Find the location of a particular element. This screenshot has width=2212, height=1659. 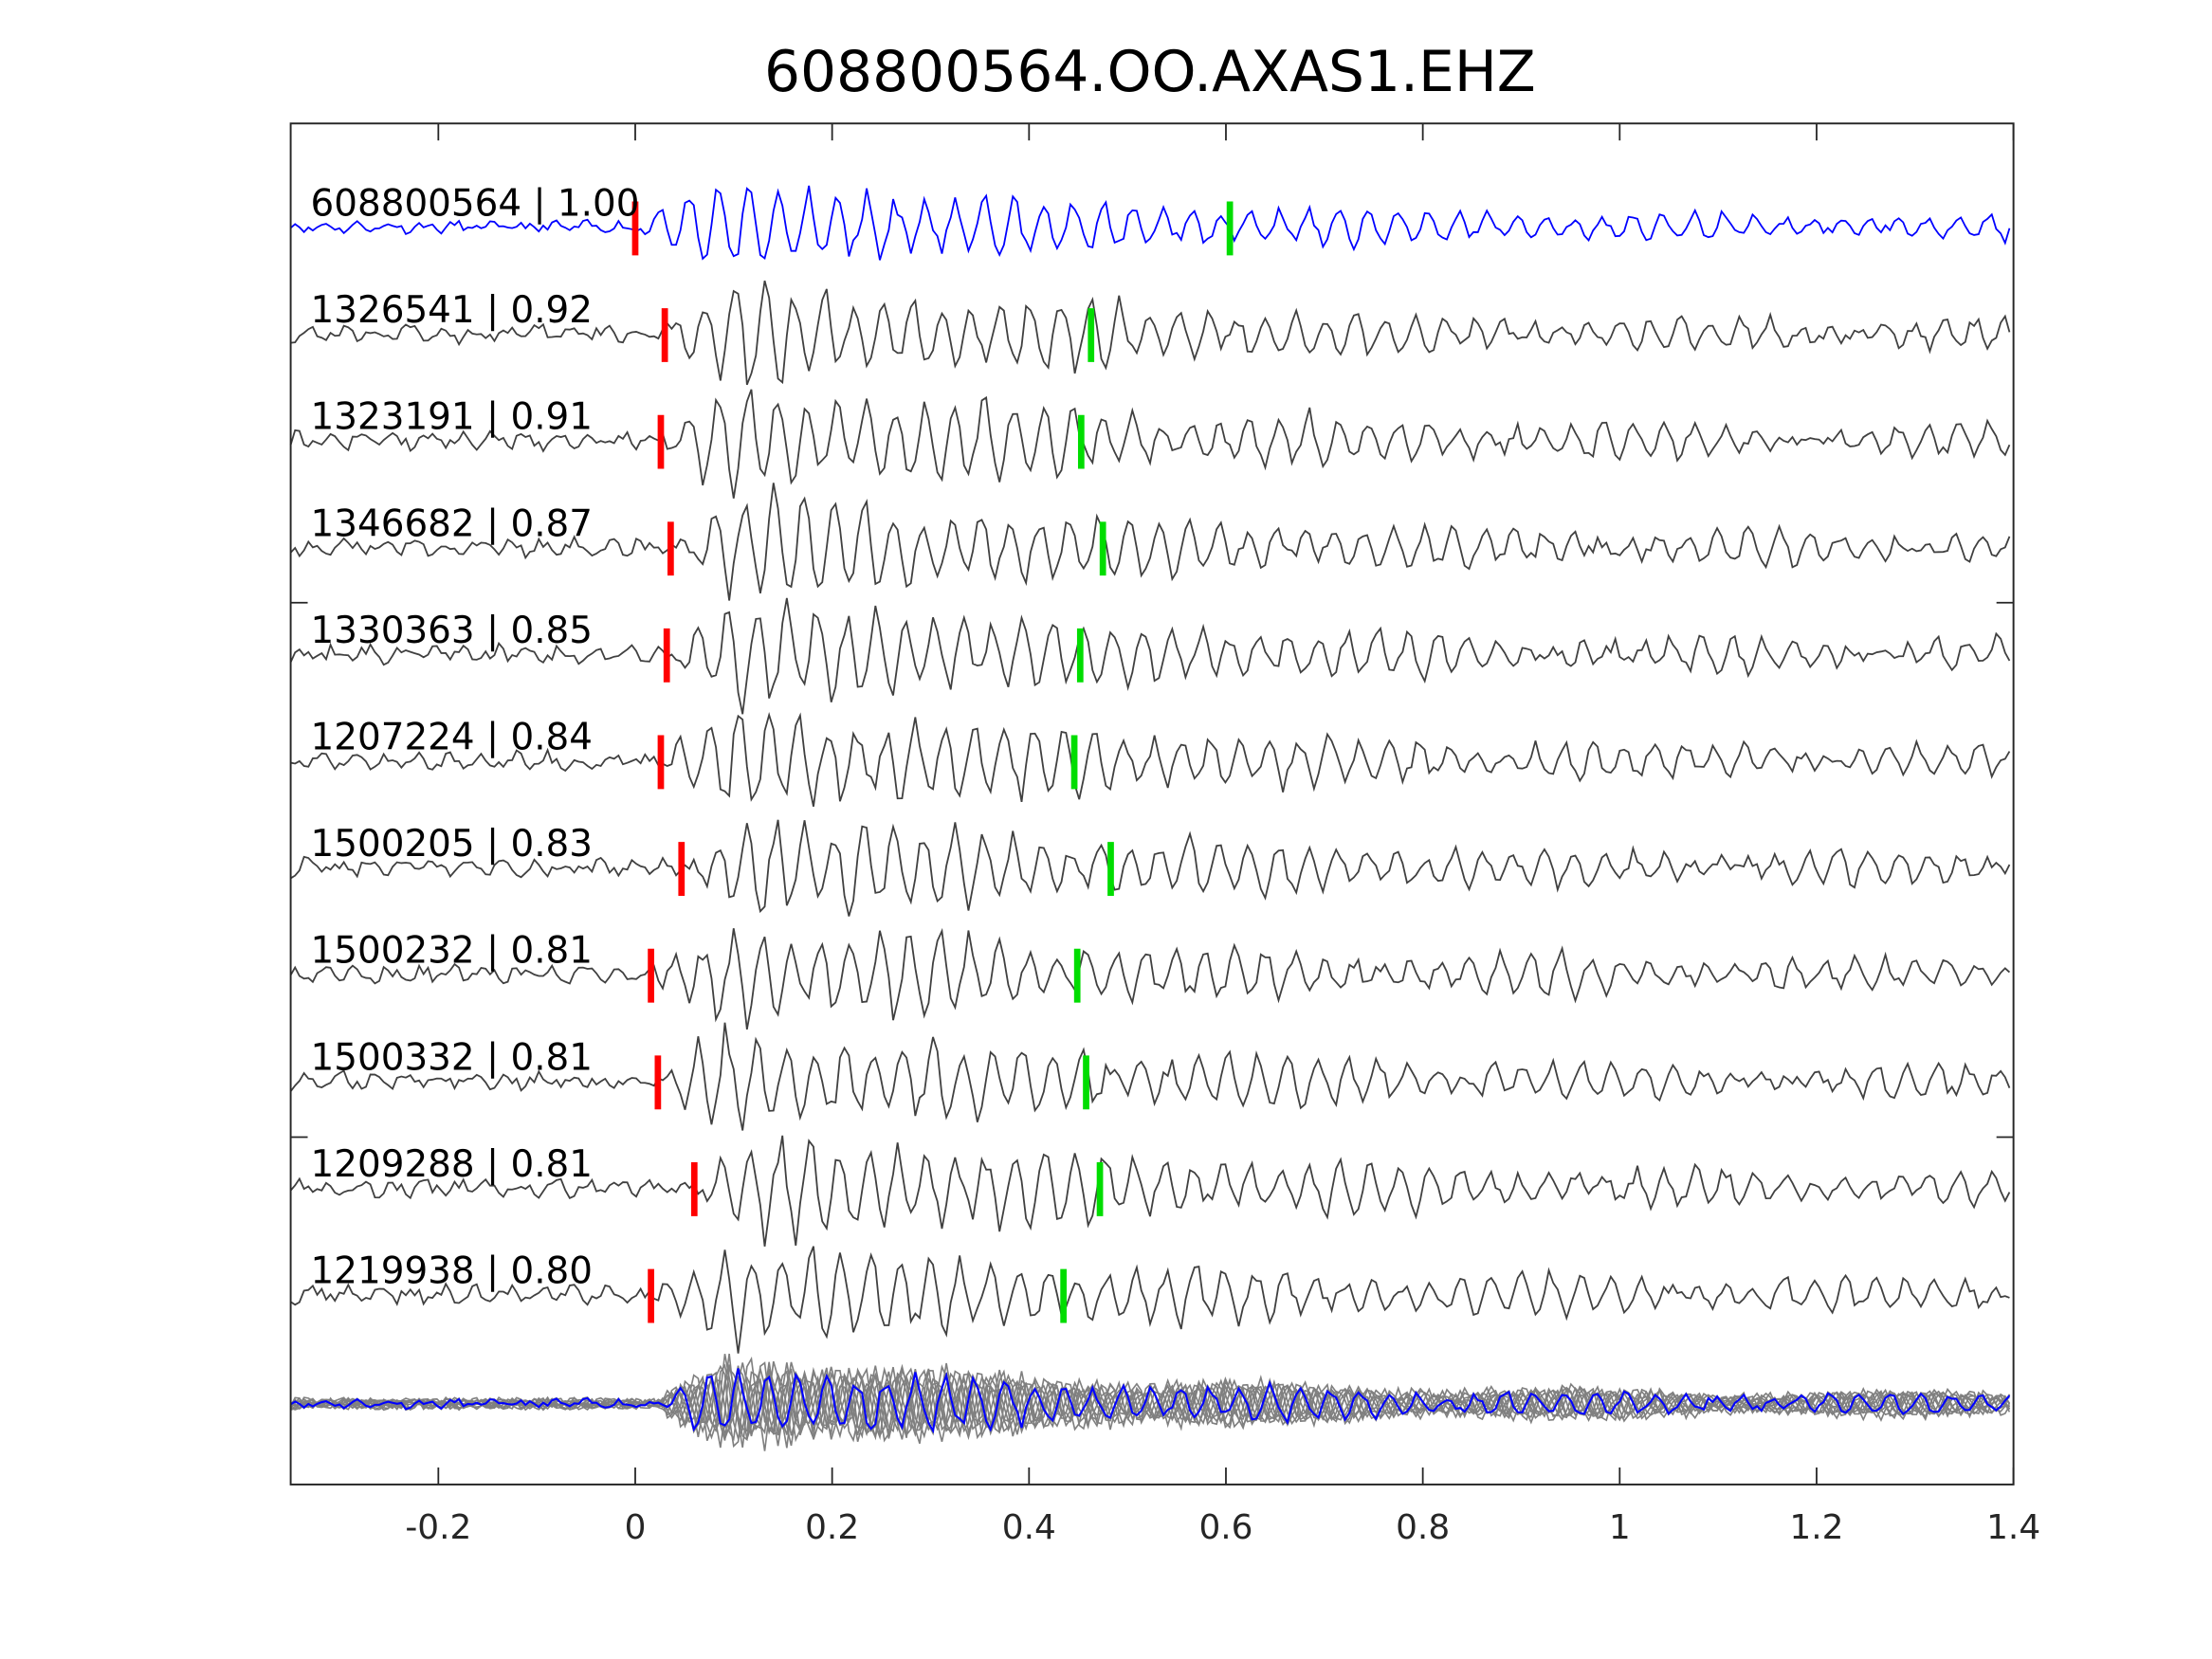

trace-label: 1209288 | 0.81 is located at coordinates (452, 1164).